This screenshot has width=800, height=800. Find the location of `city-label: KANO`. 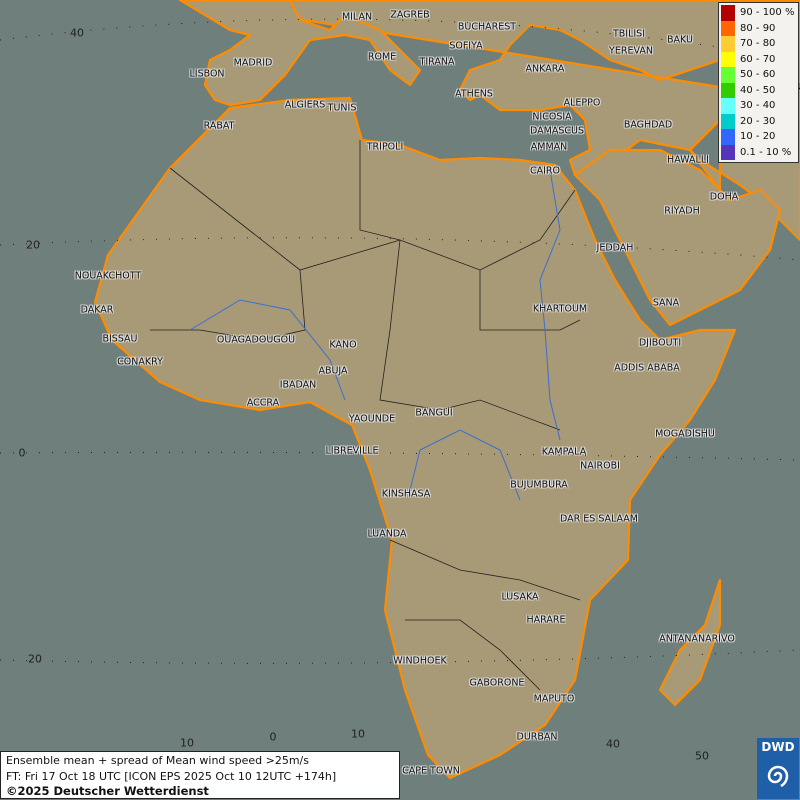

city-label: KANO is located at coordinates (343, 345).